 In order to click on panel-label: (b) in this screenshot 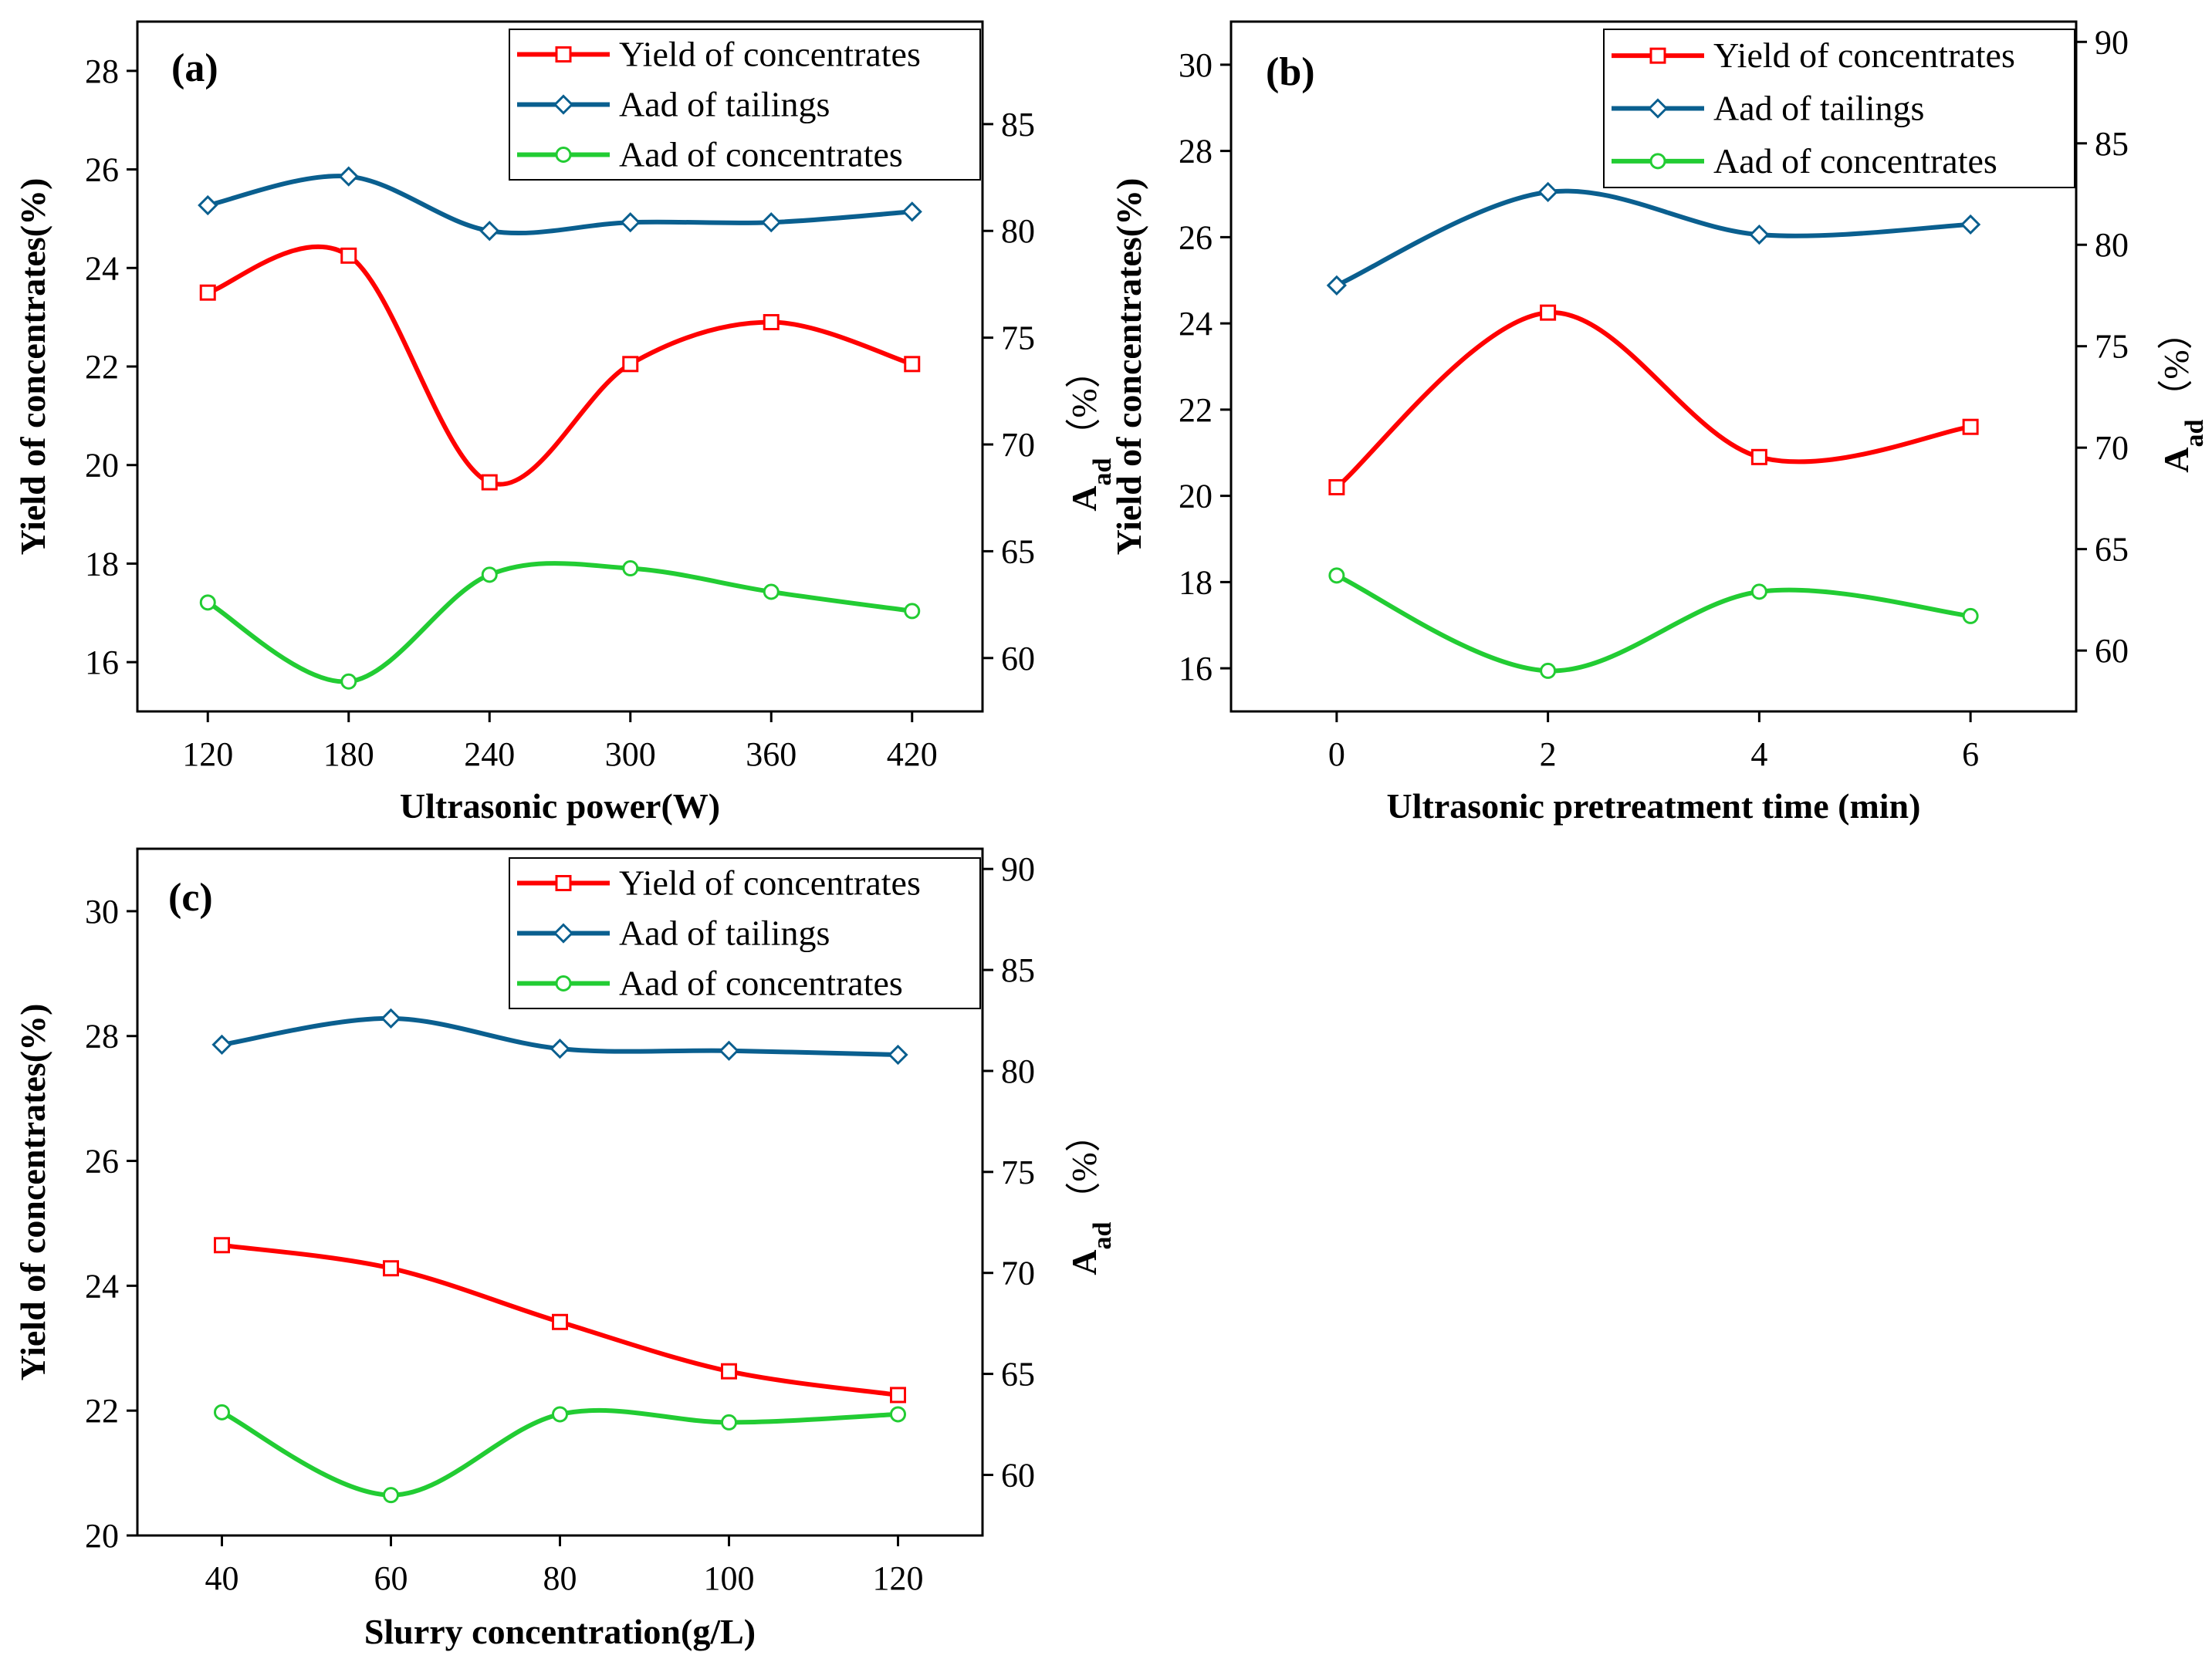, I will do `click(1290, 72)`.